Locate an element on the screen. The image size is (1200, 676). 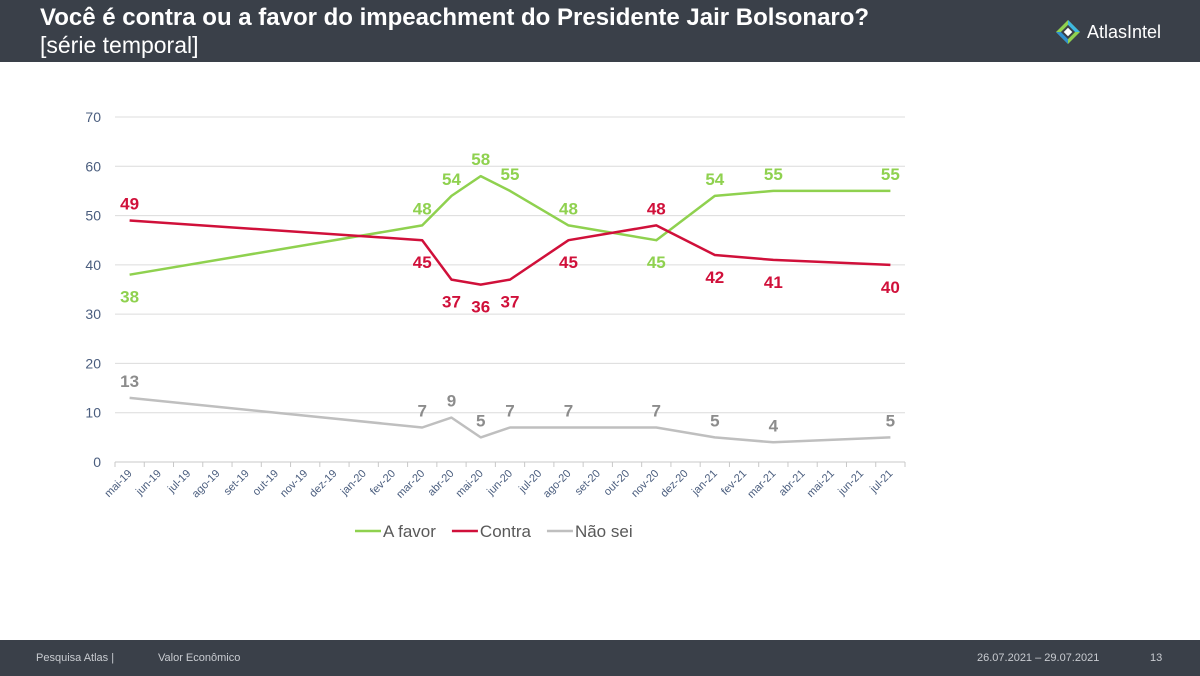
y-tick-label: 30 is located at coordinates (93, 314).